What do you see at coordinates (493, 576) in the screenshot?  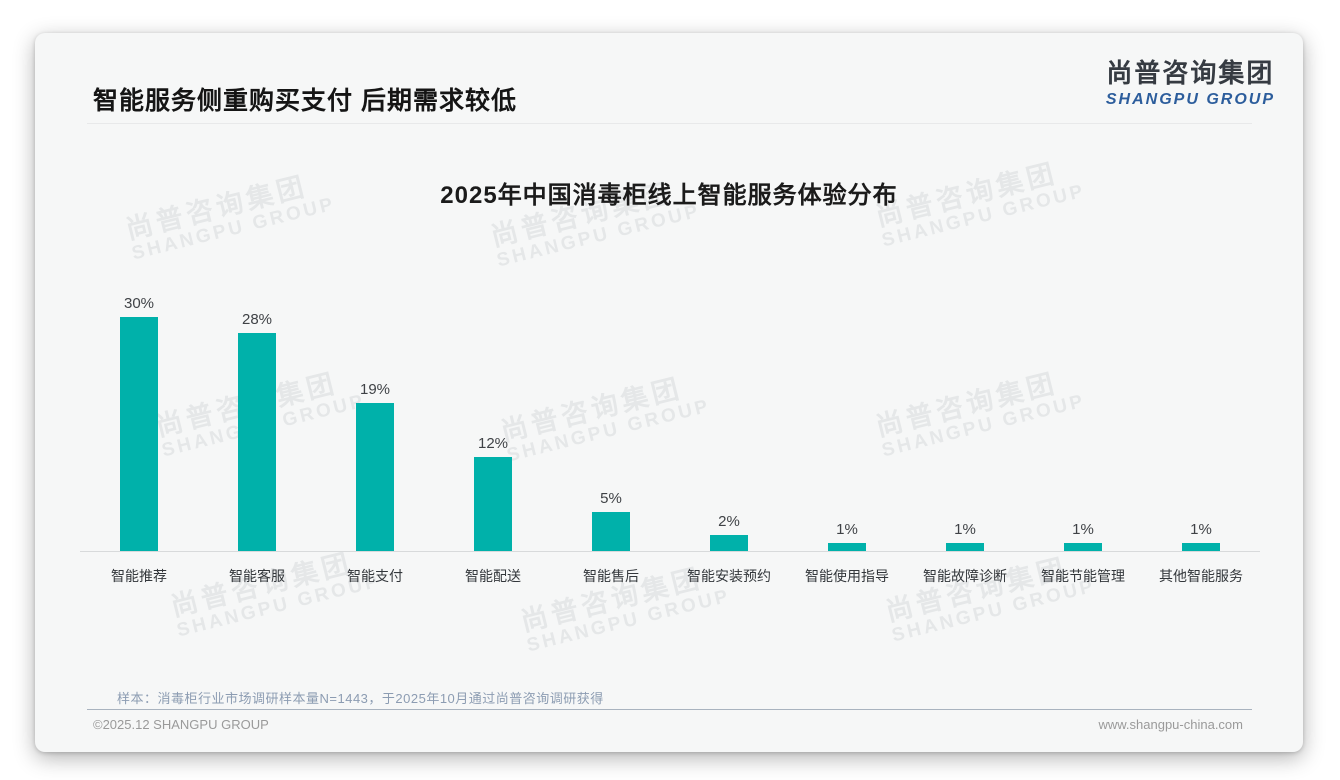 I see `category-label: 智能配送` at bounding box center [493, 576].